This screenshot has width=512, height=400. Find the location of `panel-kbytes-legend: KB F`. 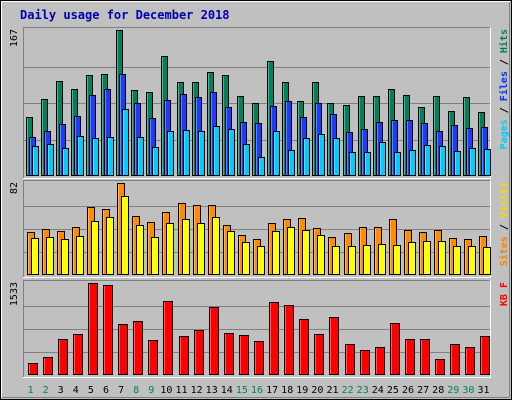

panel-kbytes-legend: KB F is located at coordinates (504, 294).